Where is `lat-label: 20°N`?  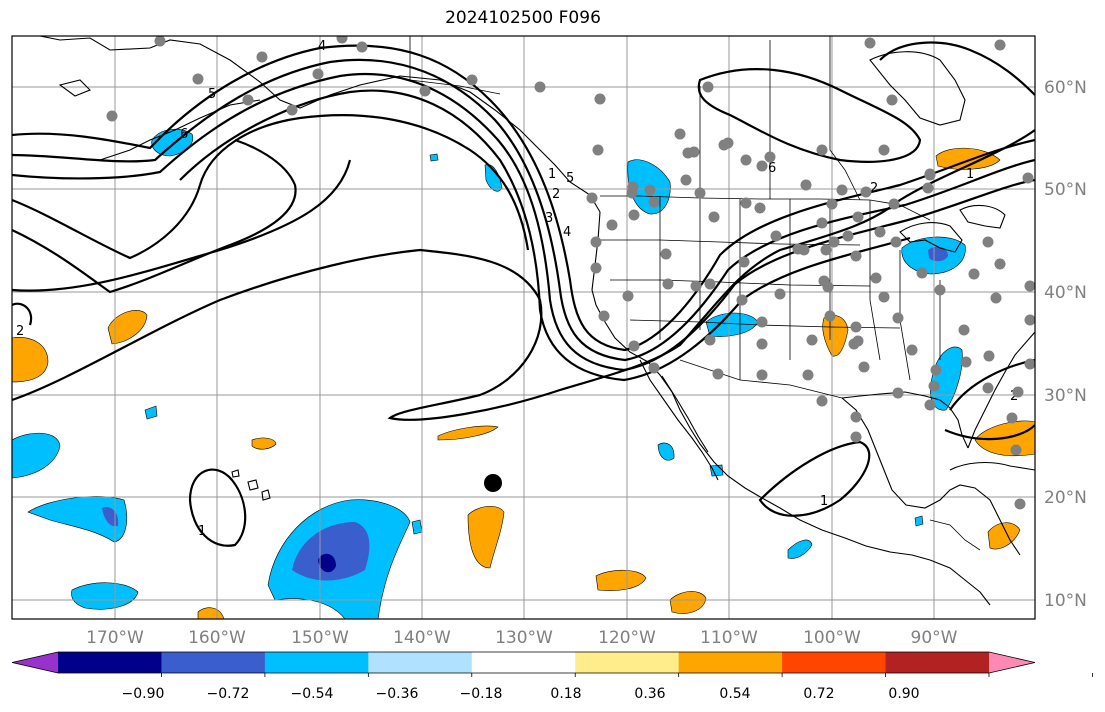 lat-label: 20°N is located at coordinates (1065, 498).